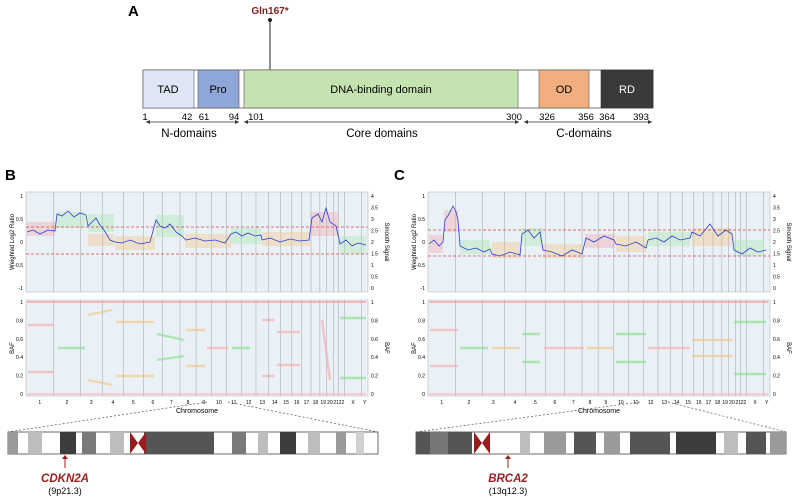 Image resolution: width=798 pixels, height=500 pixels. I want to click on chromosome-tick-label: 2, so click(67, 403).